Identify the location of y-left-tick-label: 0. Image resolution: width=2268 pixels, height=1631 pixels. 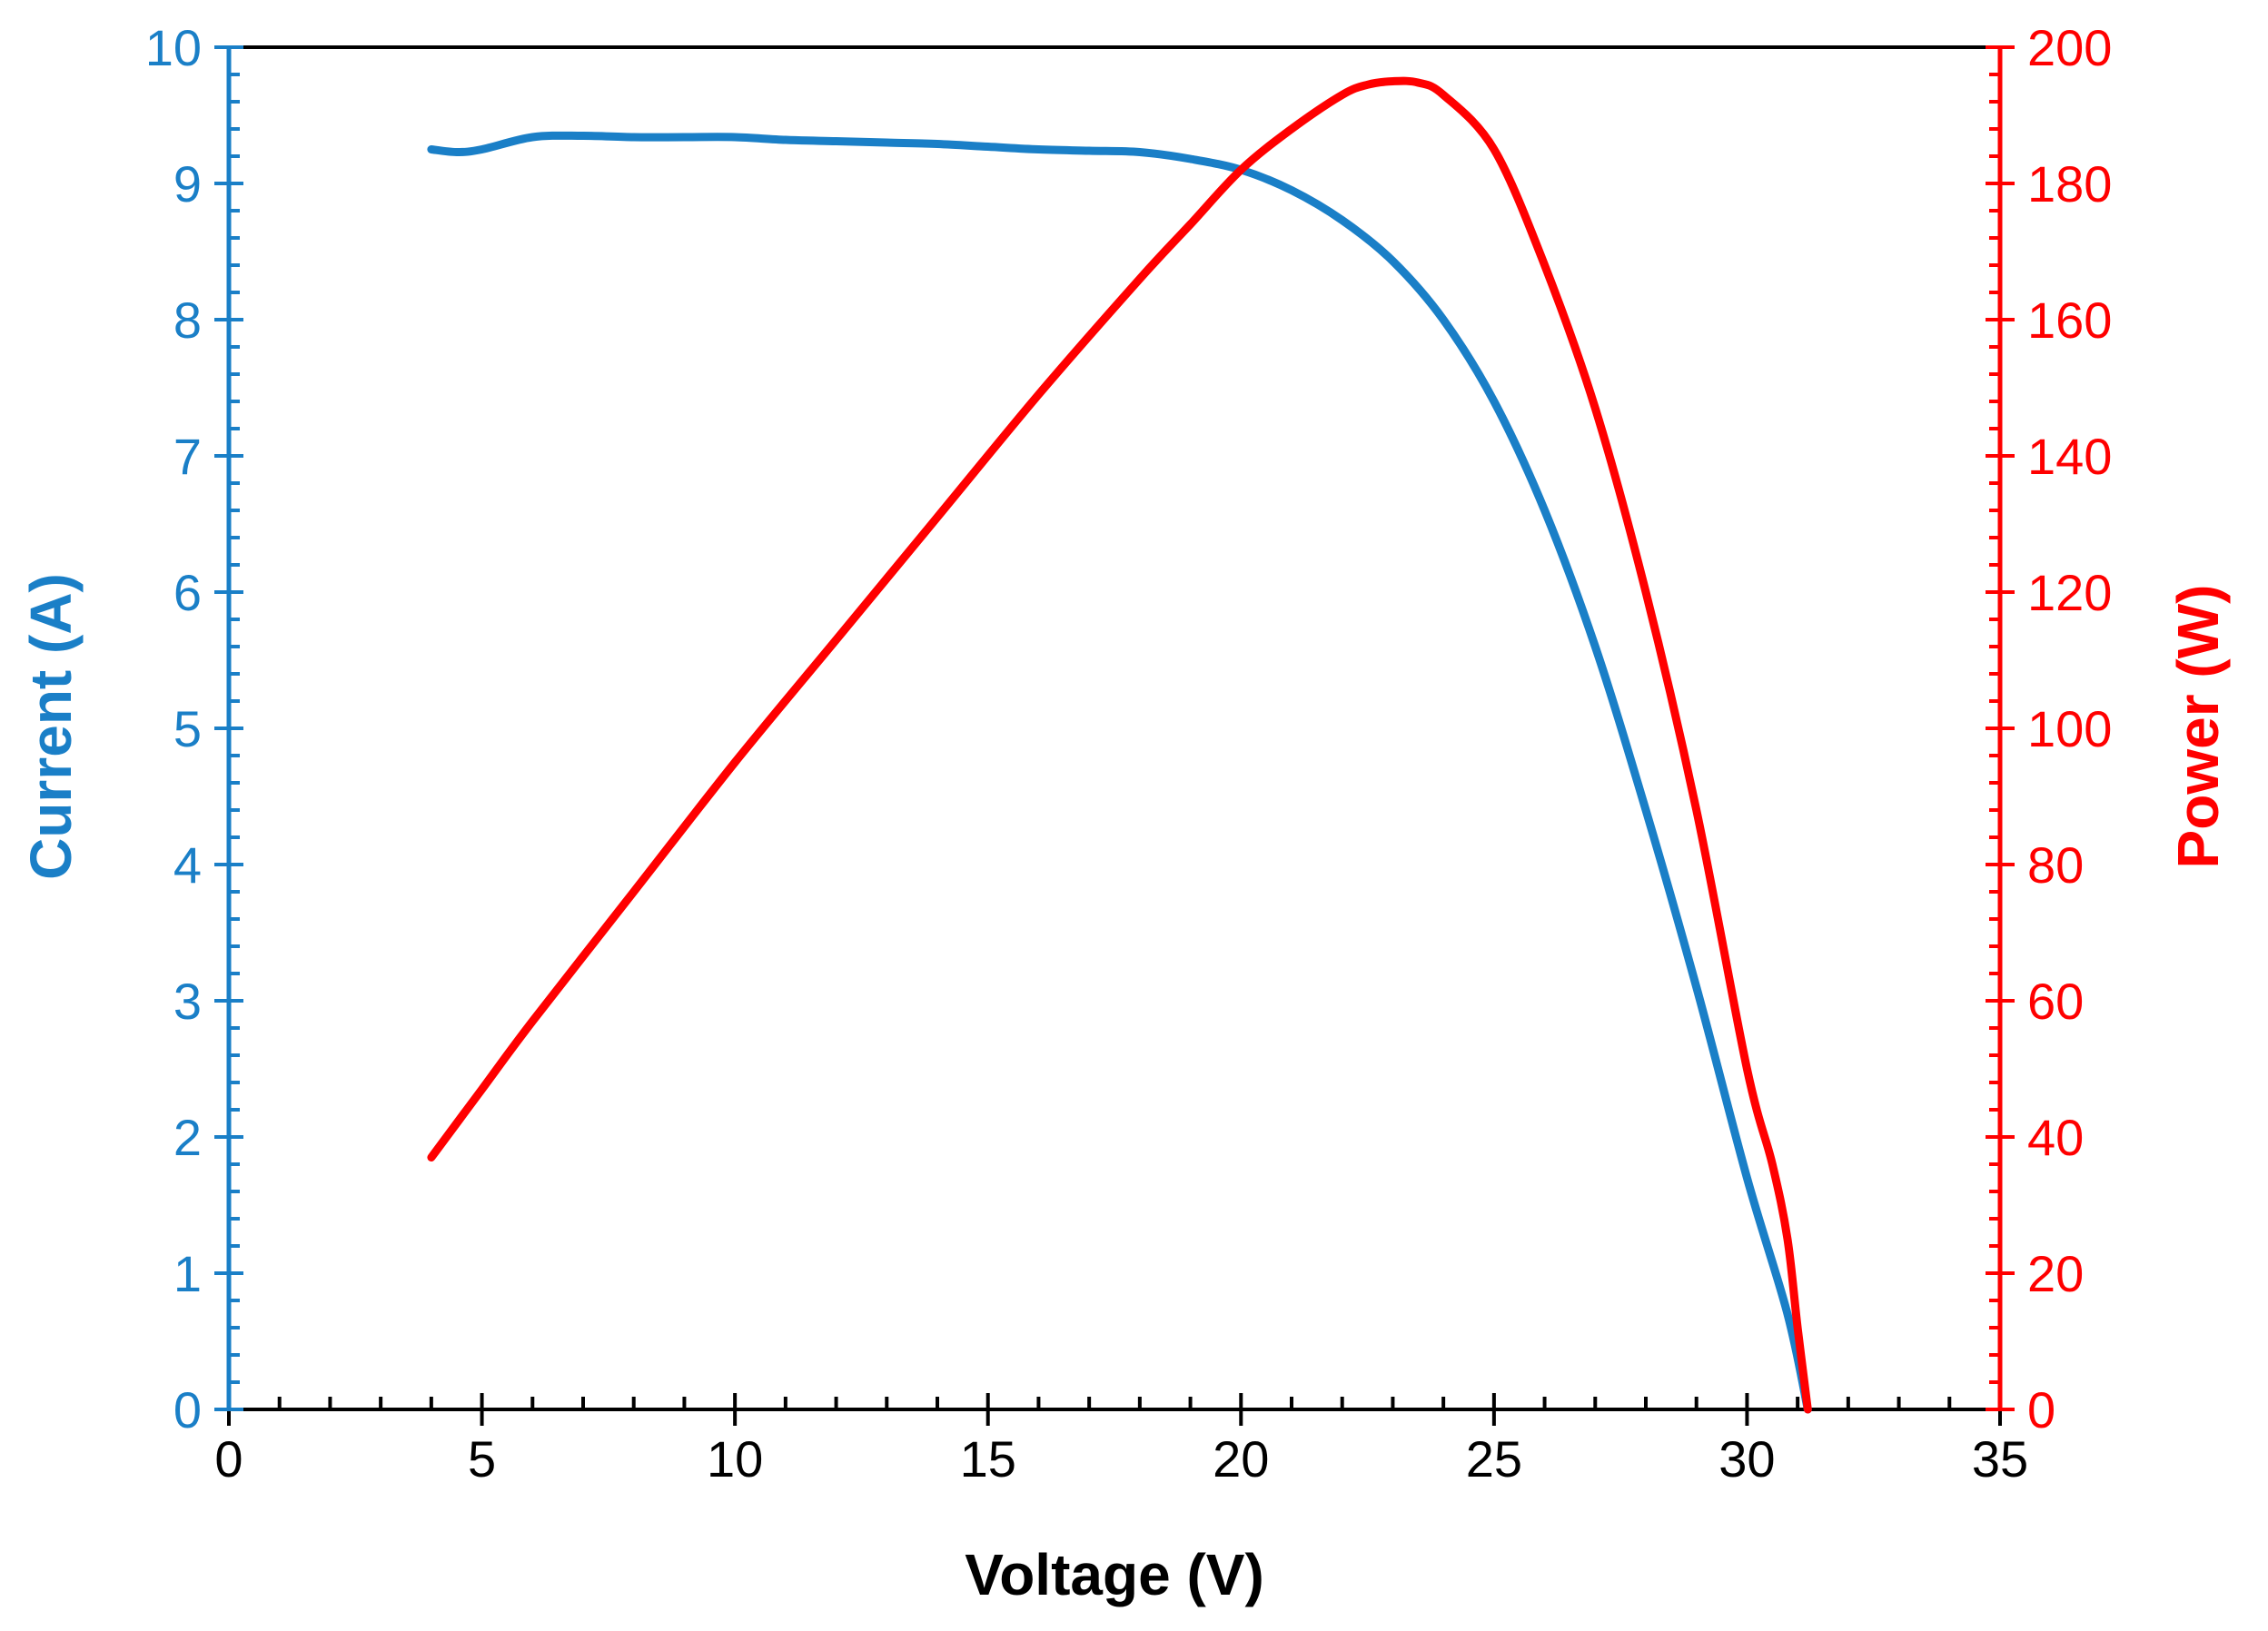
(187, 1409).